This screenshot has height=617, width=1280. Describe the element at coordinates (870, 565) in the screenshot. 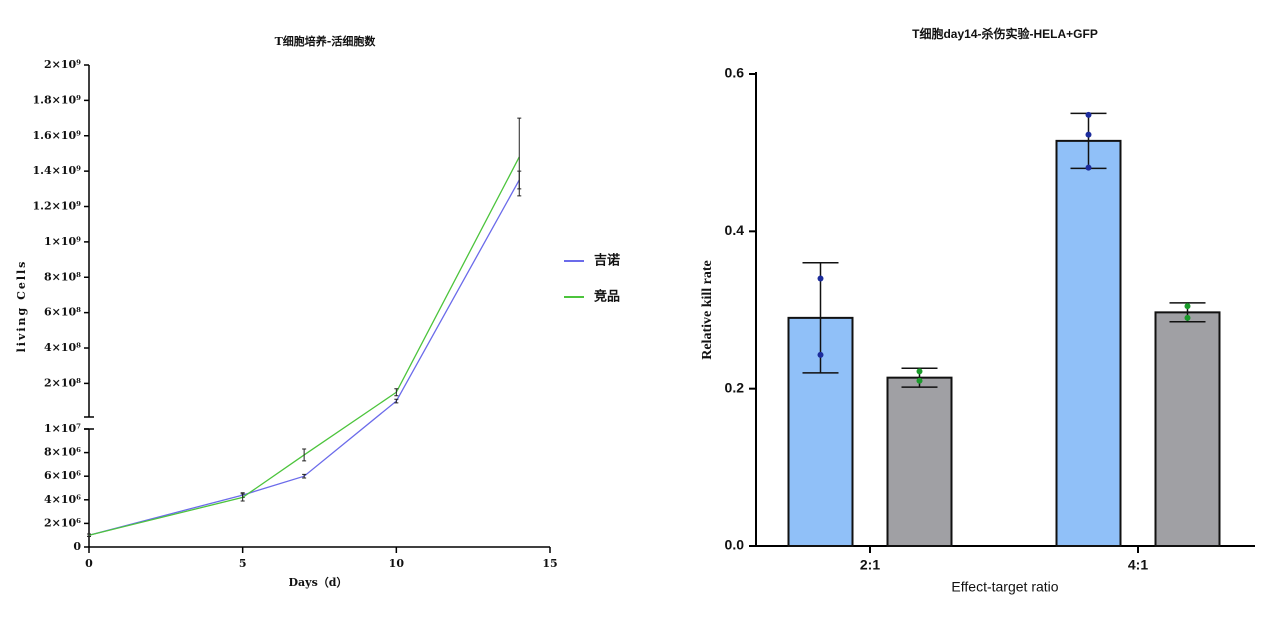

I see `x-tick-label: 2:1` at that location.